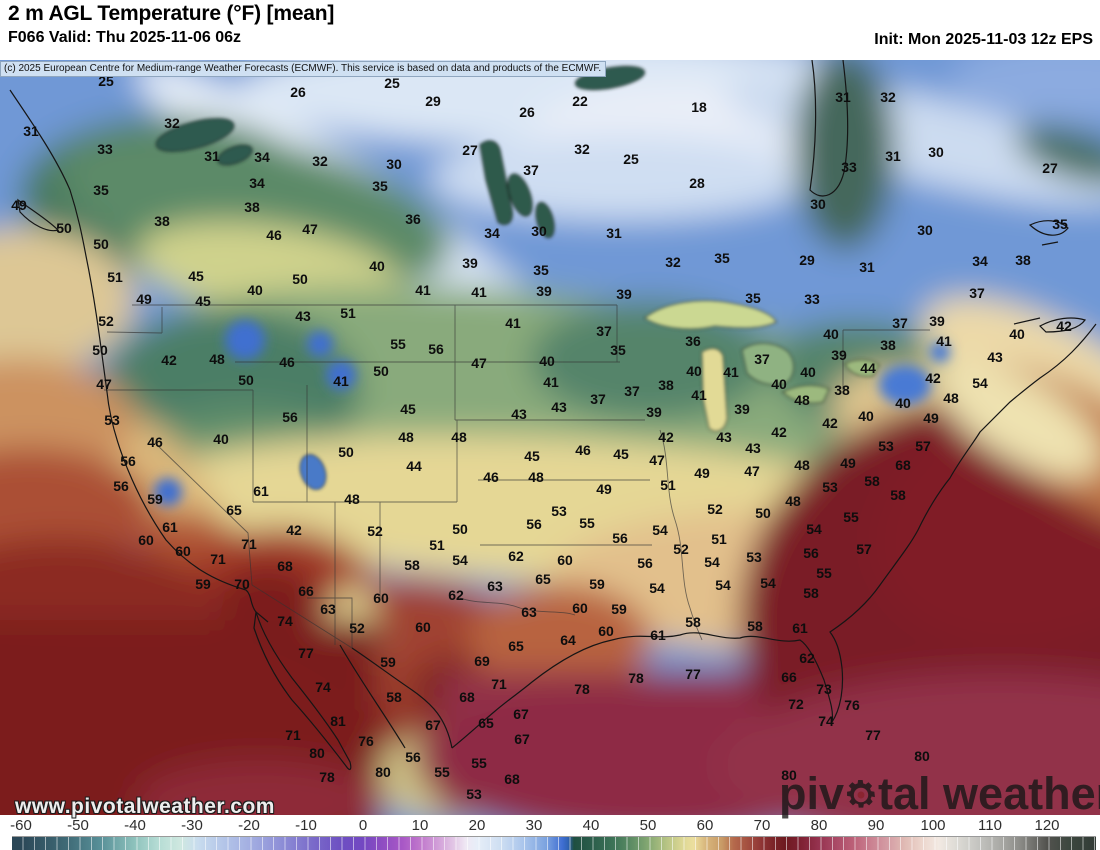 The width and height of the screenshot is (1100, 850). What do you see at coordinates (106, 81) in the screenshot?
I see `temp-value-label: 25` at bounding box center [106, 81].